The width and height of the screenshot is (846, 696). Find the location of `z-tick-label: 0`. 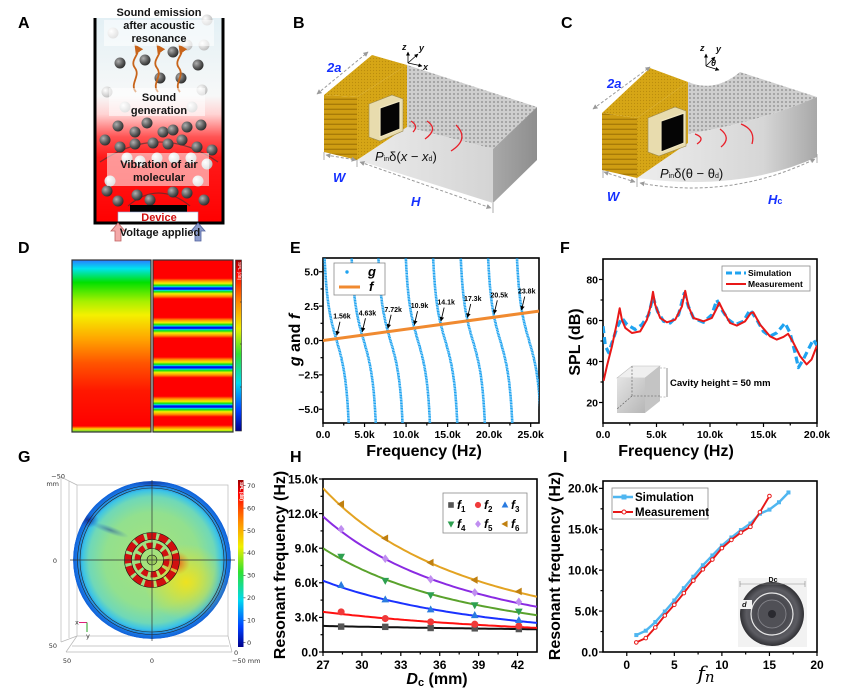

z-tick-label: 0 is located at coordinates (236, 653).